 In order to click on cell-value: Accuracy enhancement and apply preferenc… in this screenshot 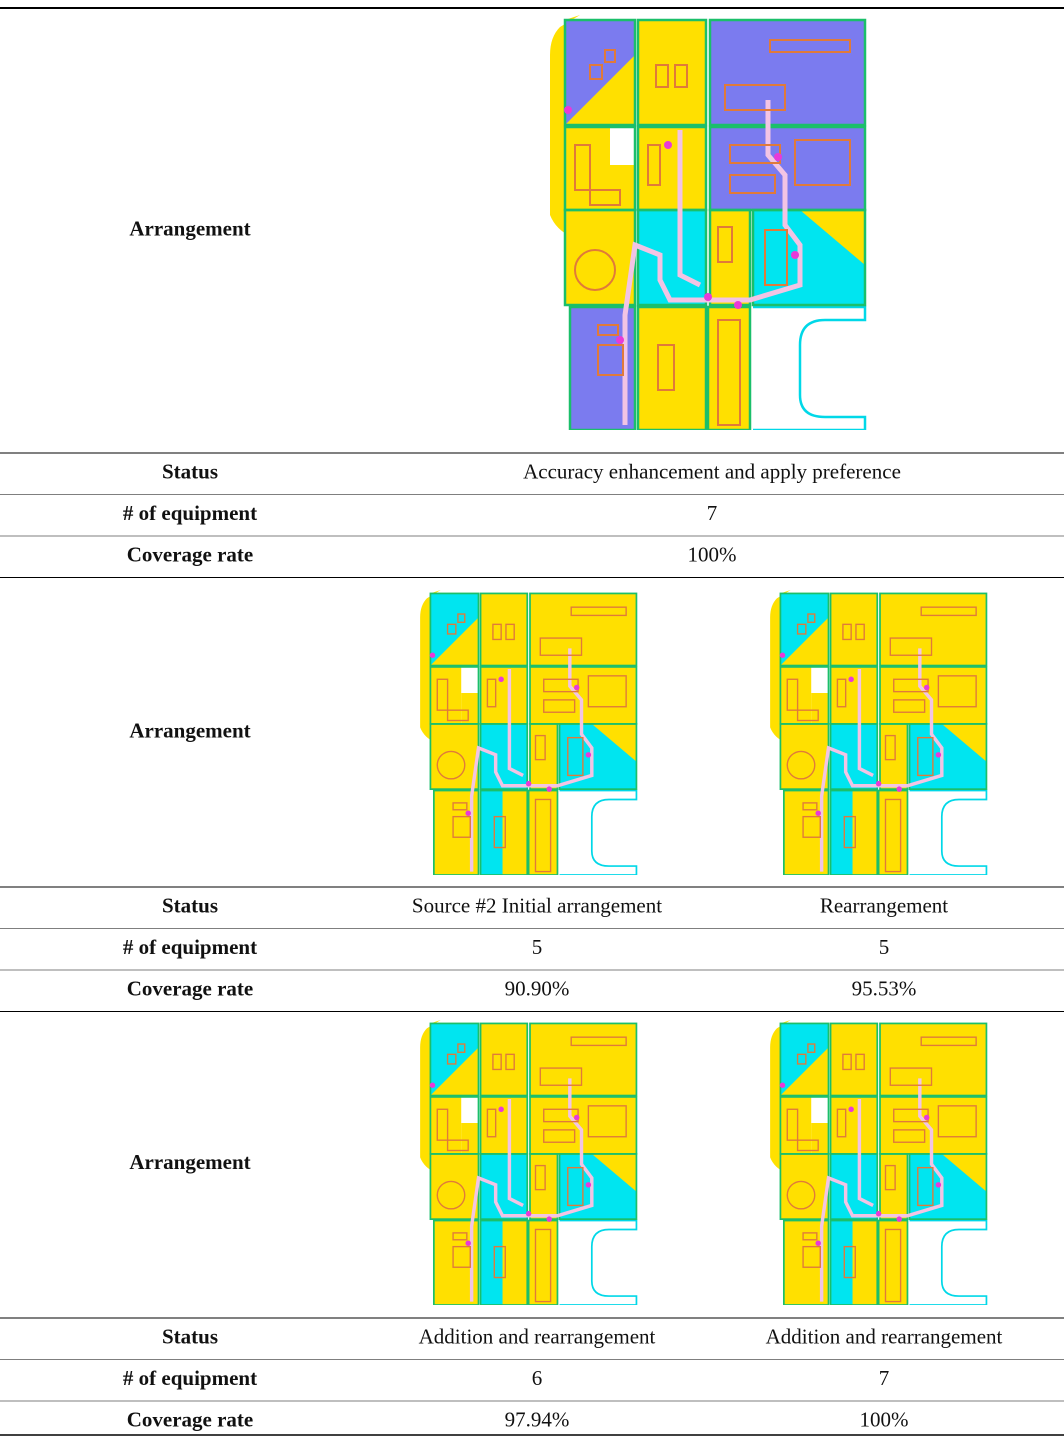, I will do `click(712, 472)`.